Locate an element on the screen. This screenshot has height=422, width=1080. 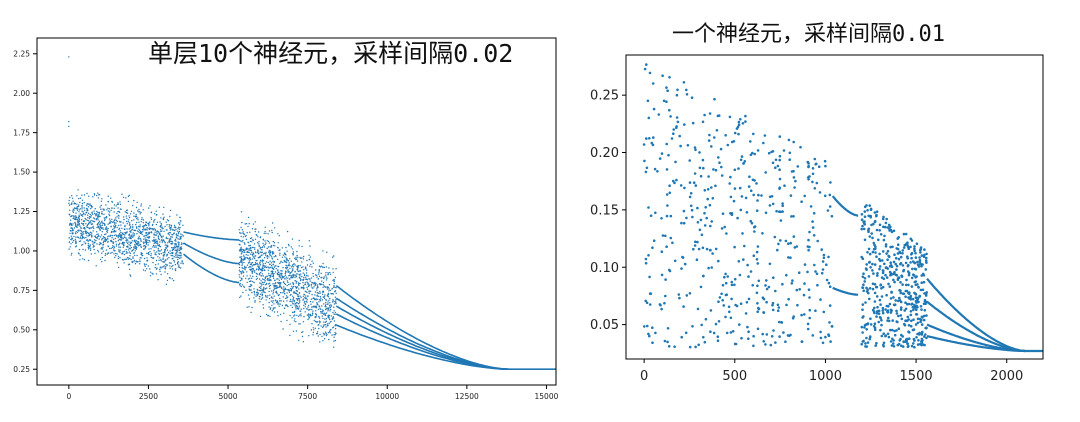
chart-right-title: 一个神经元，采样间隔0.01 is located at coordinates (808, 34).